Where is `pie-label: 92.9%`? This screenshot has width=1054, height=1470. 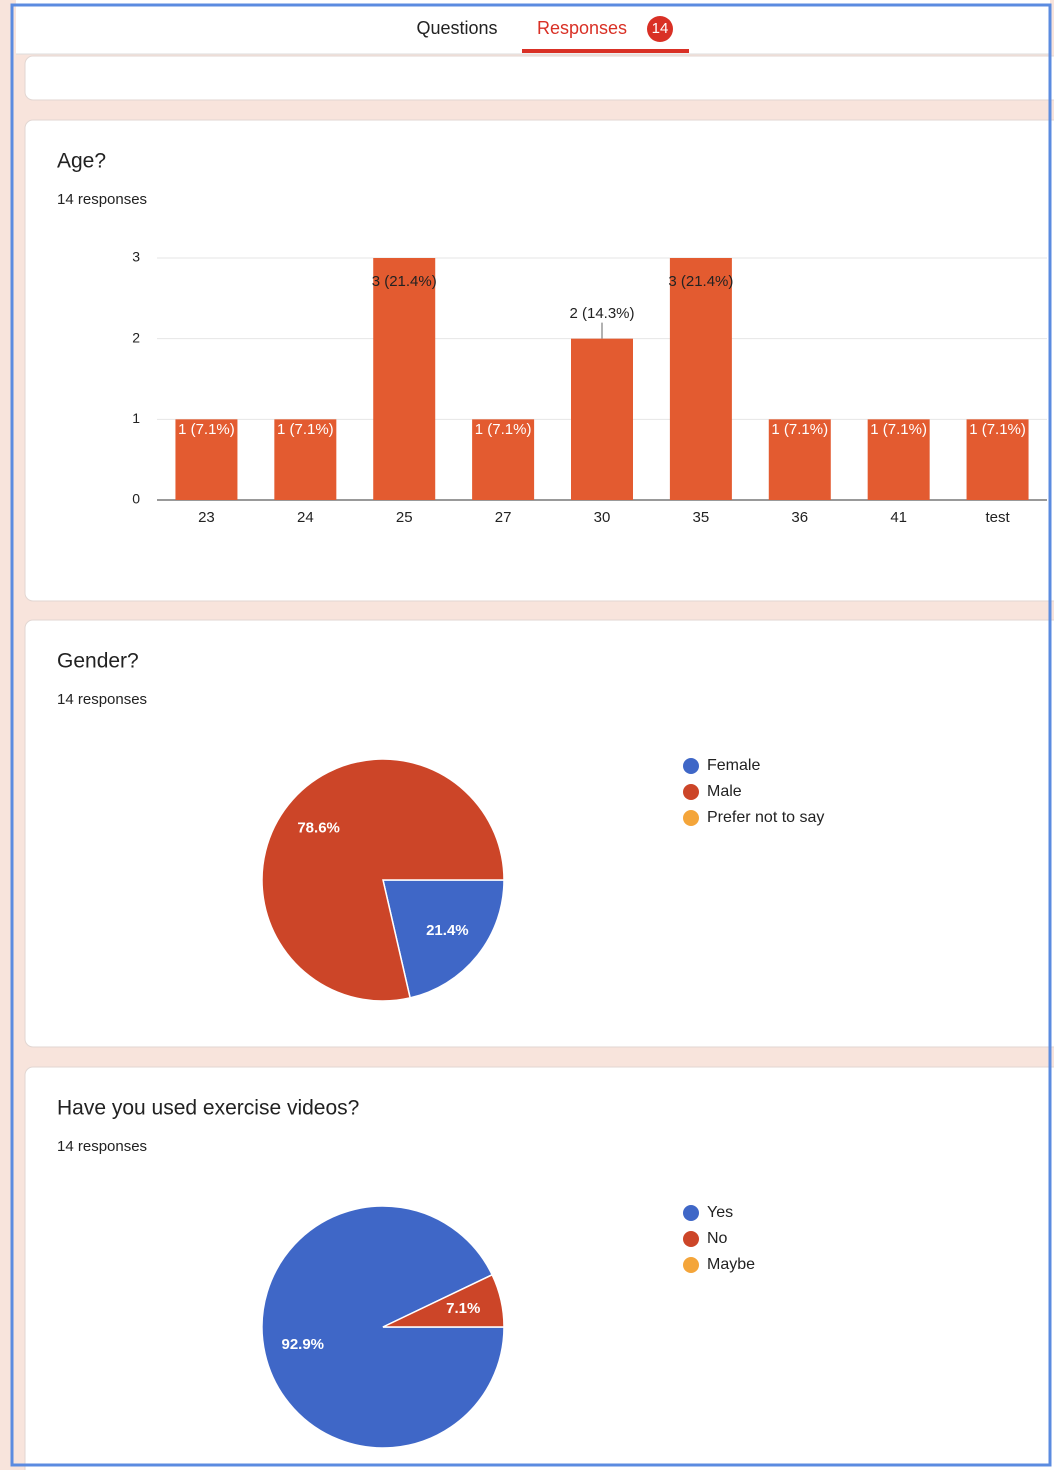
pie-label: 92.9% is located at coordinates (302, 1344).